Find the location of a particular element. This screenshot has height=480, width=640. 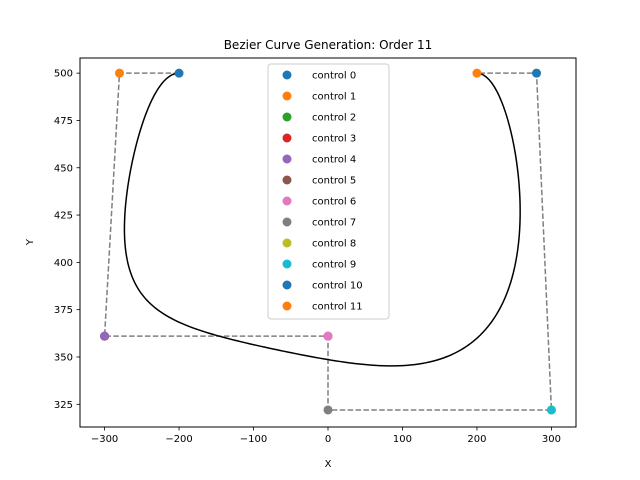

x-axis: −300 −200 −100 0 100 200 300 is located at coordinates (326, 436).